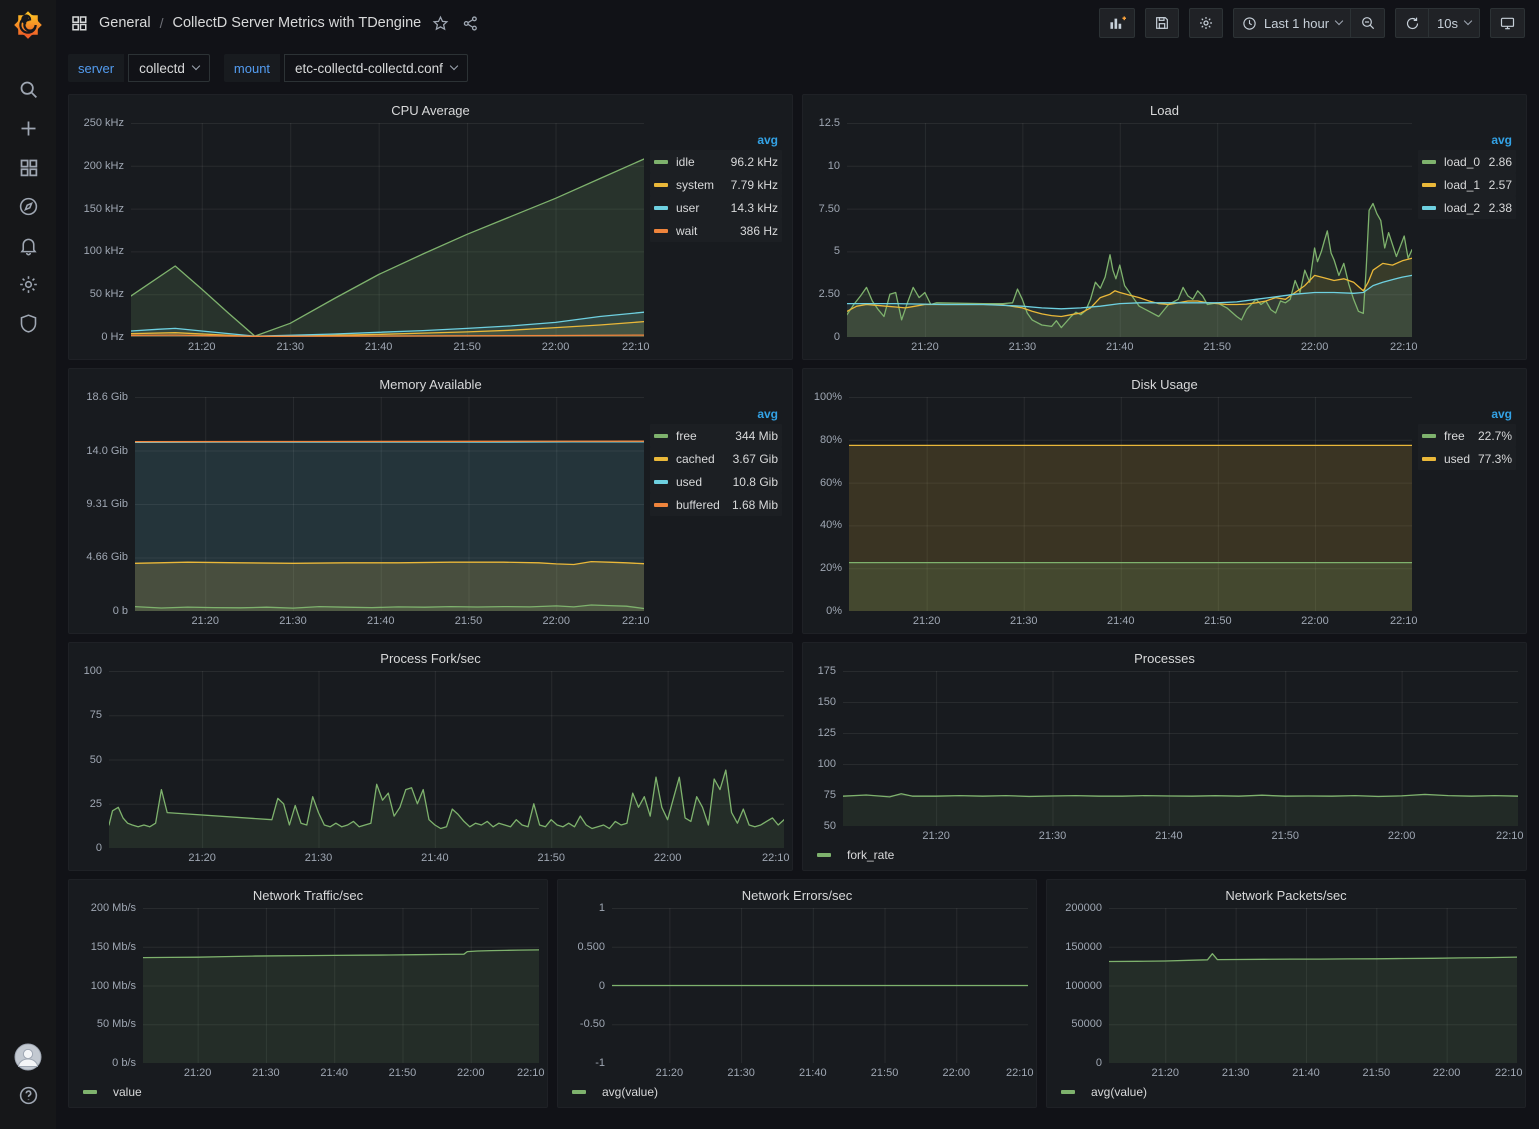 This screenshot has height=1129, width=1539. What do you see at coordinates (756, 435) in the screenshot?
I see `legend-series-avg: 344 Mib` at bounding box center [756, 435].